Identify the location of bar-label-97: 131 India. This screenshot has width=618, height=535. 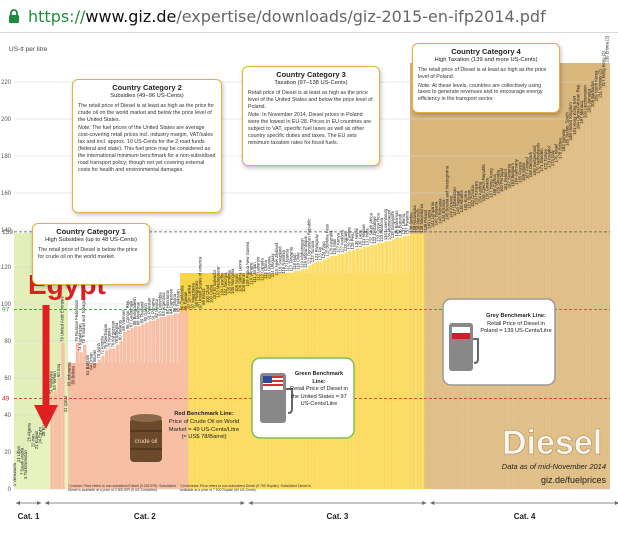
(367, 237).